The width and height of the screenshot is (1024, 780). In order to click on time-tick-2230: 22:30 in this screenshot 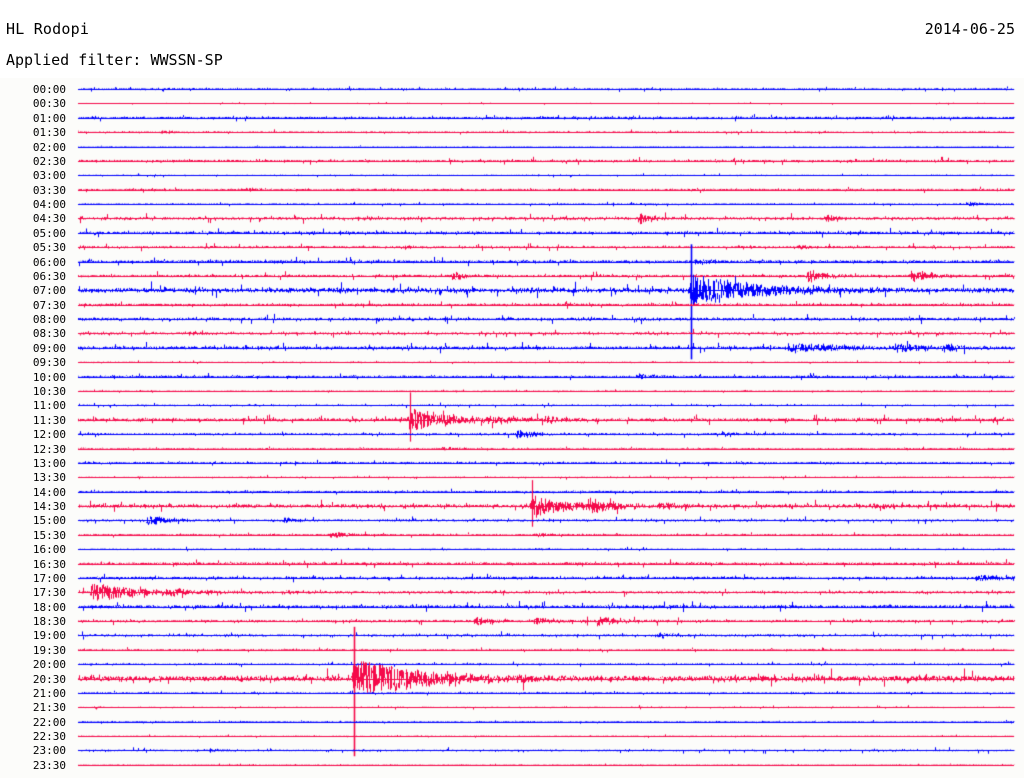, I will do `click(49, 737)`.